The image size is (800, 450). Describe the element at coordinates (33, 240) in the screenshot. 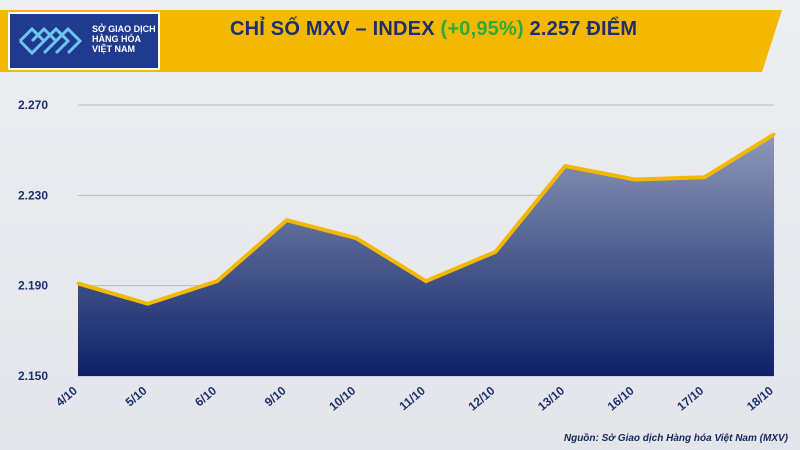

I see `y-axis: 2.150 2.190 2.230 2.270` at that location.